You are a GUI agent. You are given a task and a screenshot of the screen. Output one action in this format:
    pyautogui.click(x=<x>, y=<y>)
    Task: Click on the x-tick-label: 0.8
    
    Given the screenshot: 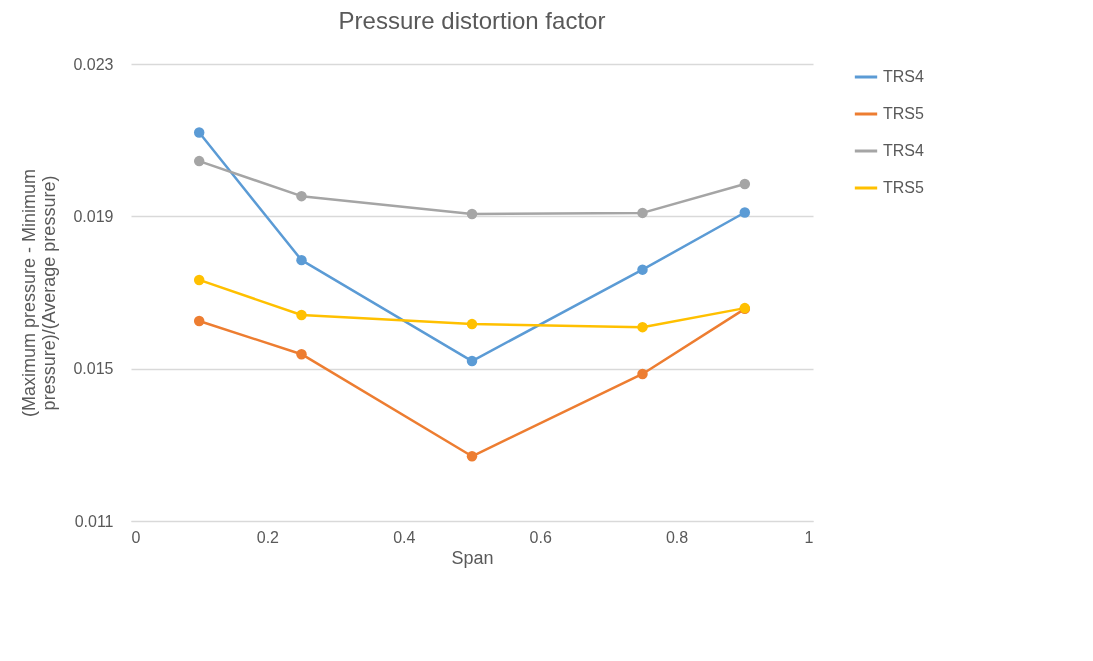 What is the action you would take?
    pyautogui.click(x=677, y=537)
    